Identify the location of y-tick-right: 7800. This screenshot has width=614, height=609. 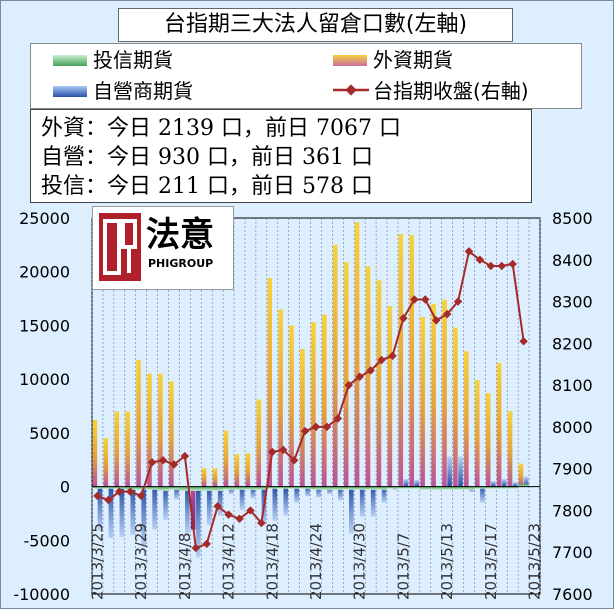
(572, 510).